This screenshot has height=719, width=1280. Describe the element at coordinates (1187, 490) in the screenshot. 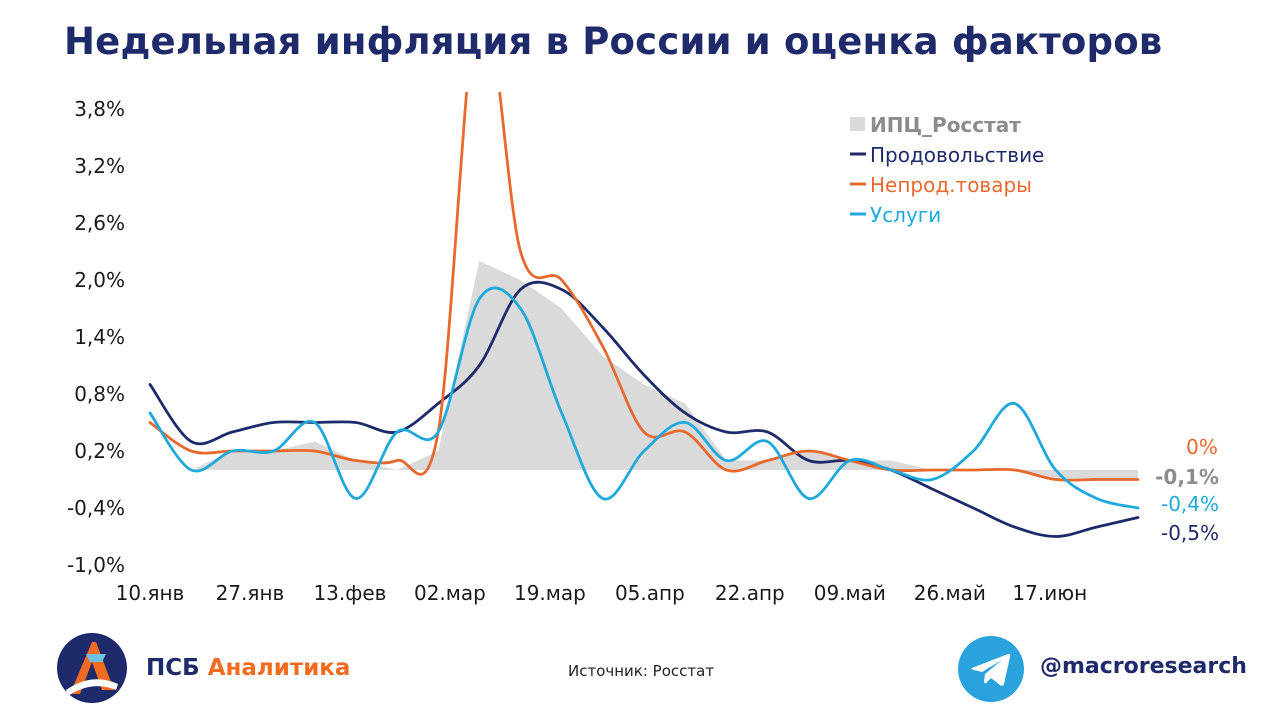

I see `end-labels: -0,1% -0,5% 0% -0,4%` at that location.